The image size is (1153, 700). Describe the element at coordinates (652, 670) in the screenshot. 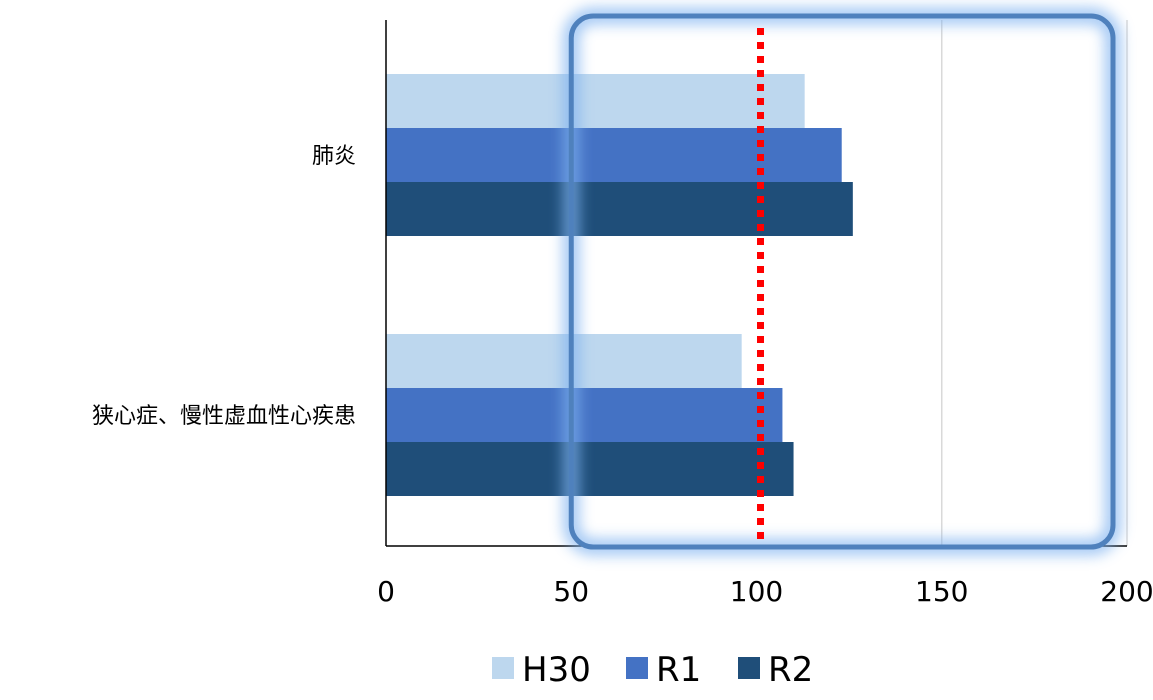

I see `legend: H30 R1 R2` at that location.